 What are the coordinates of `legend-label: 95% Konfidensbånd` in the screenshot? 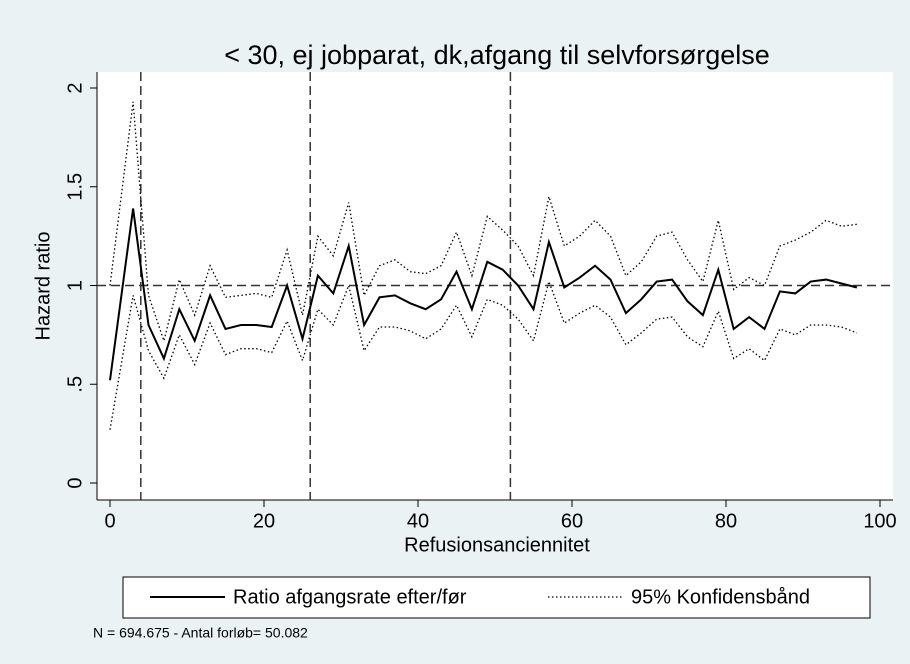 It's located at (720, 597).